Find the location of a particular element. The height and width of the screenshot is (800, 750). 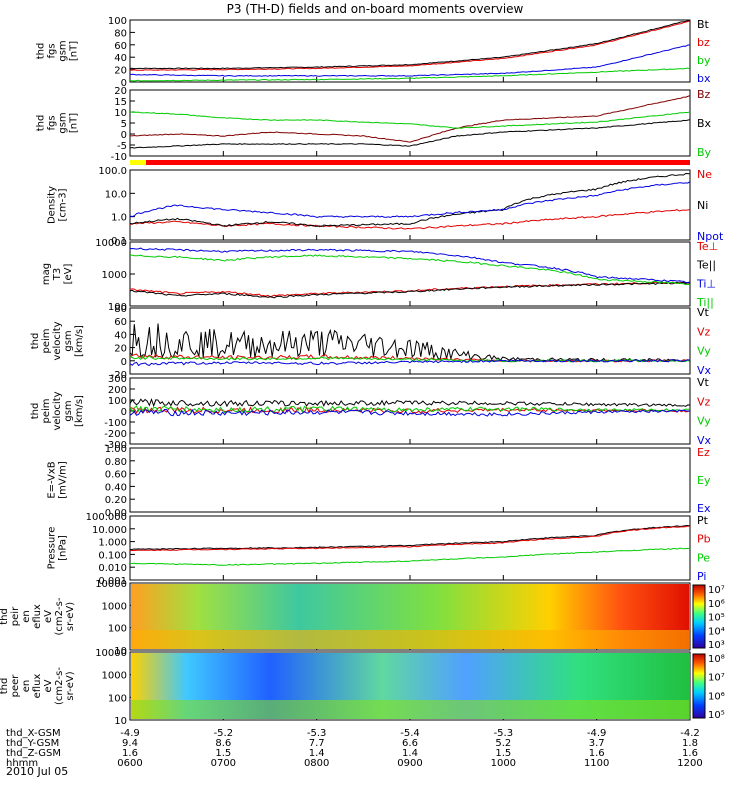

orbit-value: 3.7 is located at coordinates (597, 743).